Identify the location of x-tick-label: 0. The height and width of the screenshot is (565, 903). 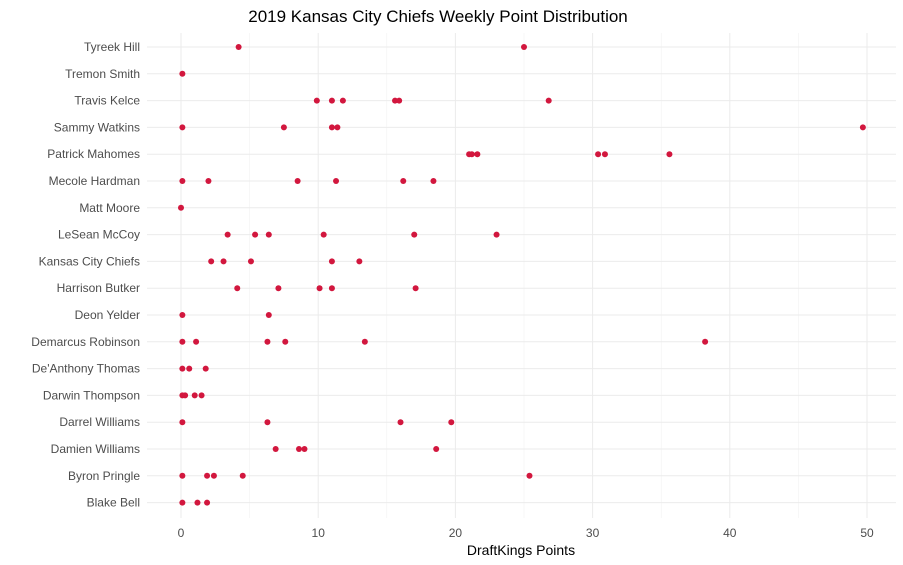
(181, 533).